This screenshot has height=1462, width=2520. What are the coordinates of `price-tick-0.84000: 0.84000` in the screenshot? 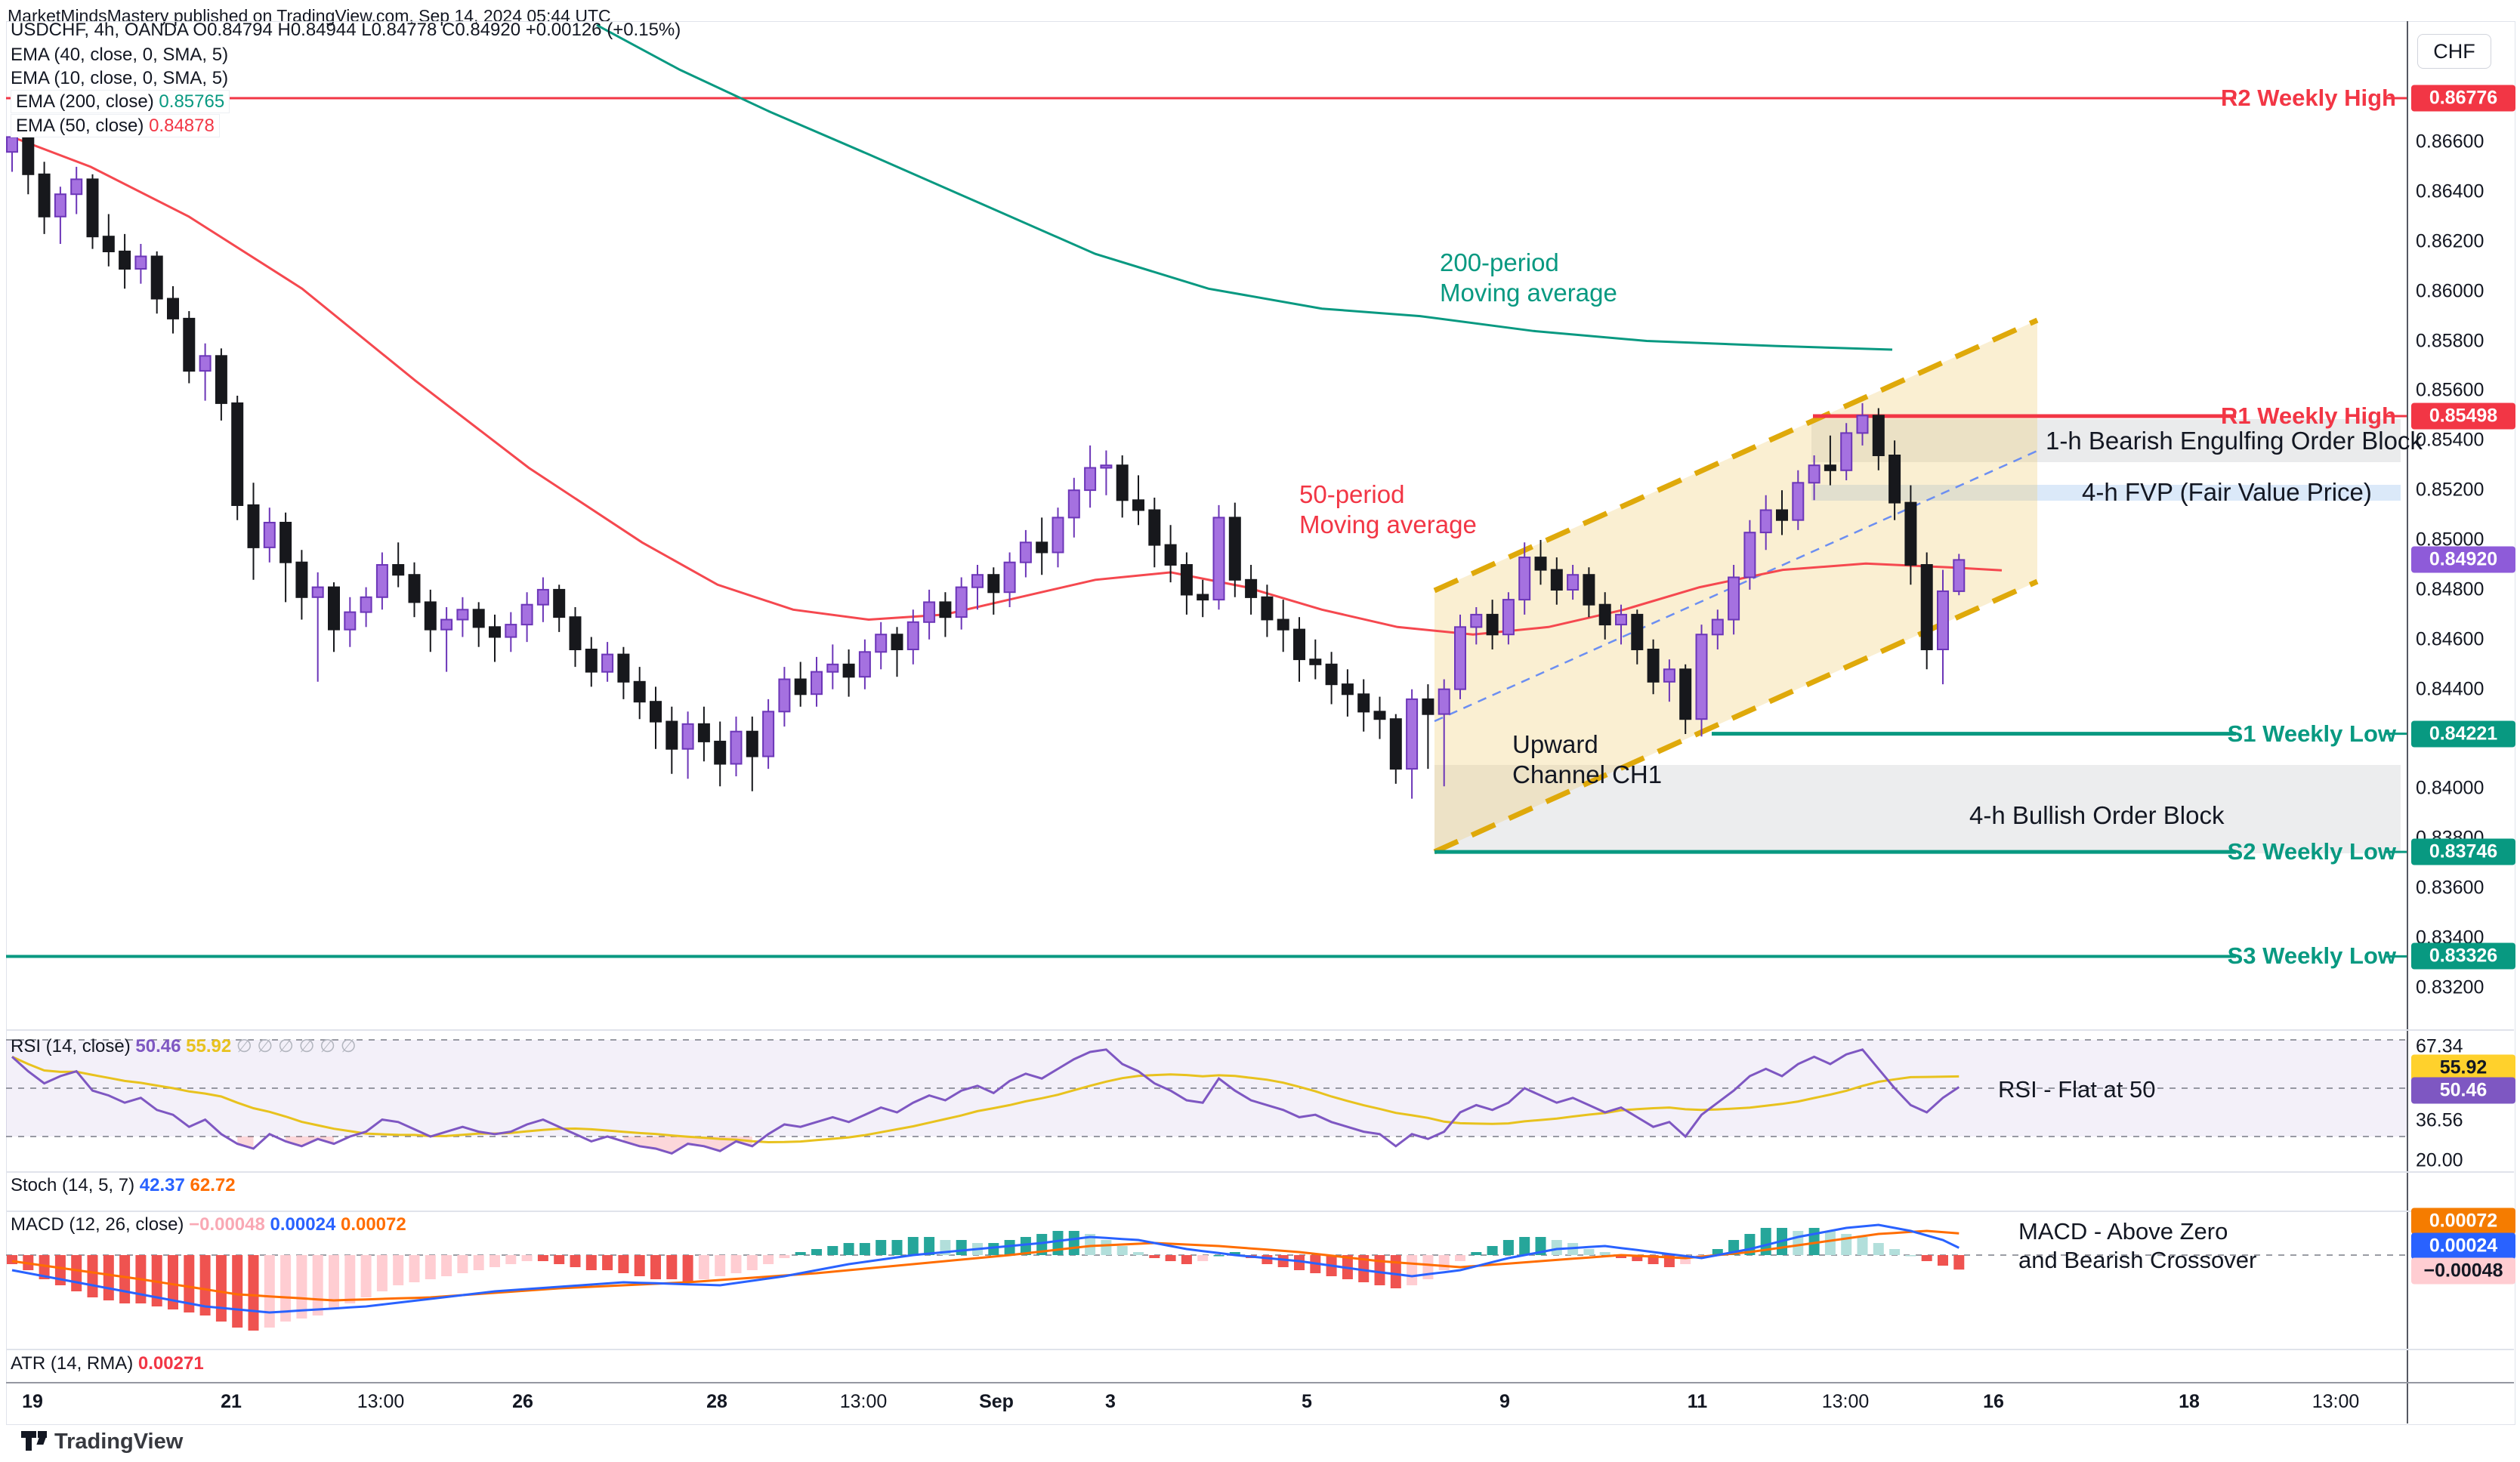 It's located at (2450, 788).